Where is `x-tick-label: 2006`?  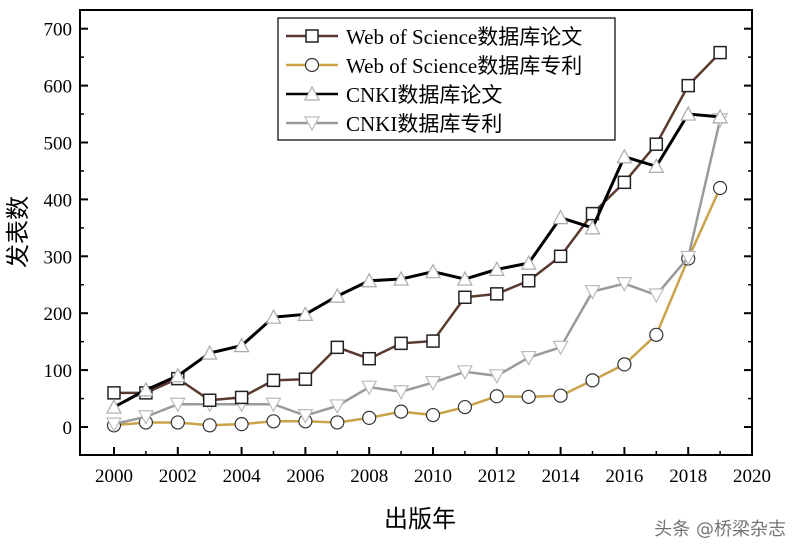
x-tick-label: 2006 is located at coordinates (305, 476).